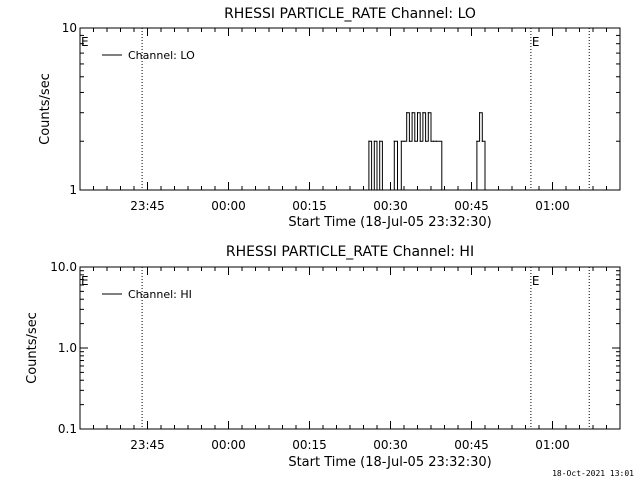 This screenshot has height=480, width=640. What do you see at coordinates (160, 294) in the screenshot?
I see `legend-label: Channel: HI` at bounding box center [160, 294].